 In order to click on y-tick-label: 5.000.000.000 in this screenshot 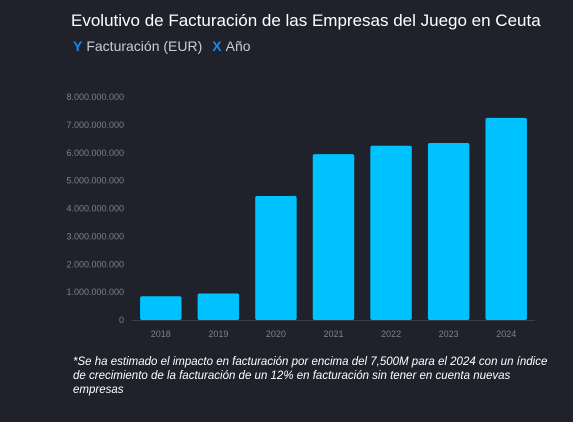, I will do `click(95, 181)`.